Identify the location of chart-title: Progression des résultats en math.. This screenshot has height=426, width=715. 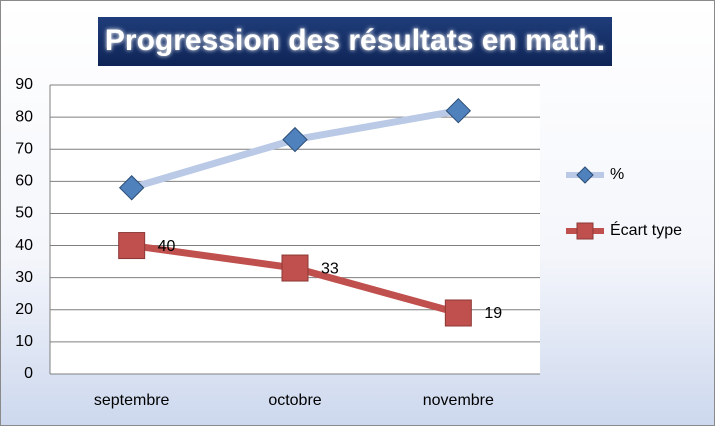
(355, 40).